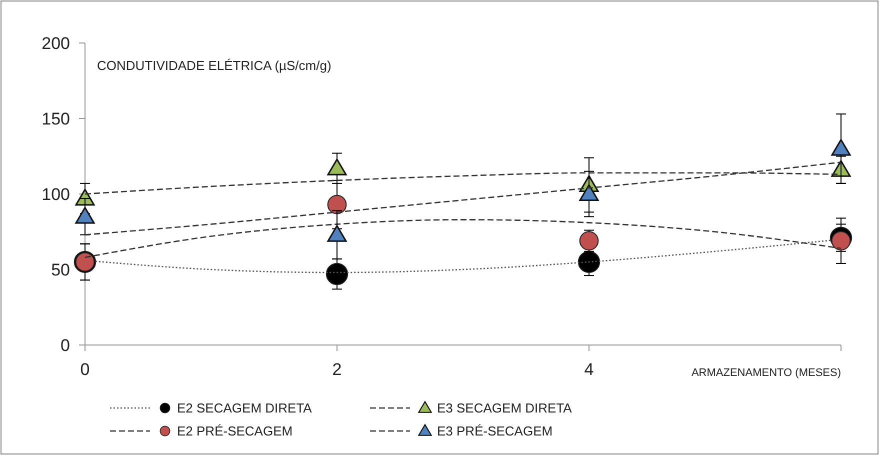 Image resolution: width=879 pixels, height=455 pixels. I want to click on y-tick-label: 0, so click(65, 345).